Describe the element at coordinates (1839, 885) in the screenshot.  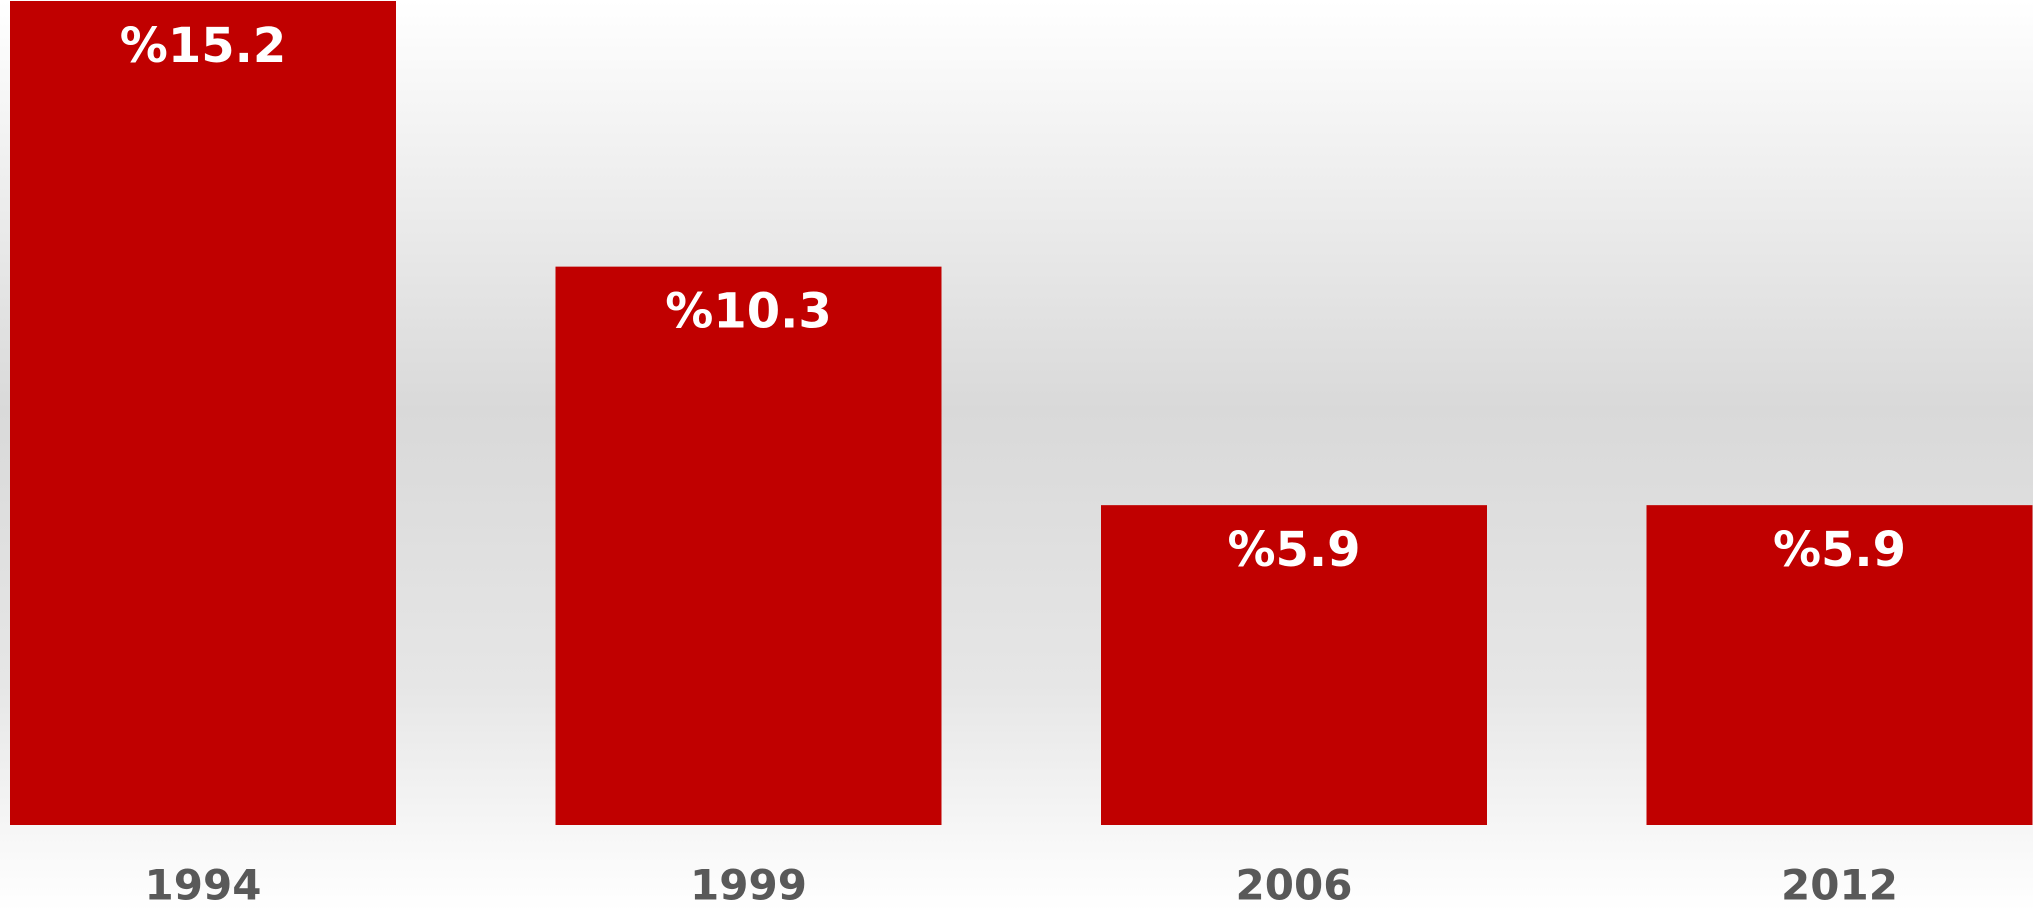
I see `x-tick-label: 2012` at that location.